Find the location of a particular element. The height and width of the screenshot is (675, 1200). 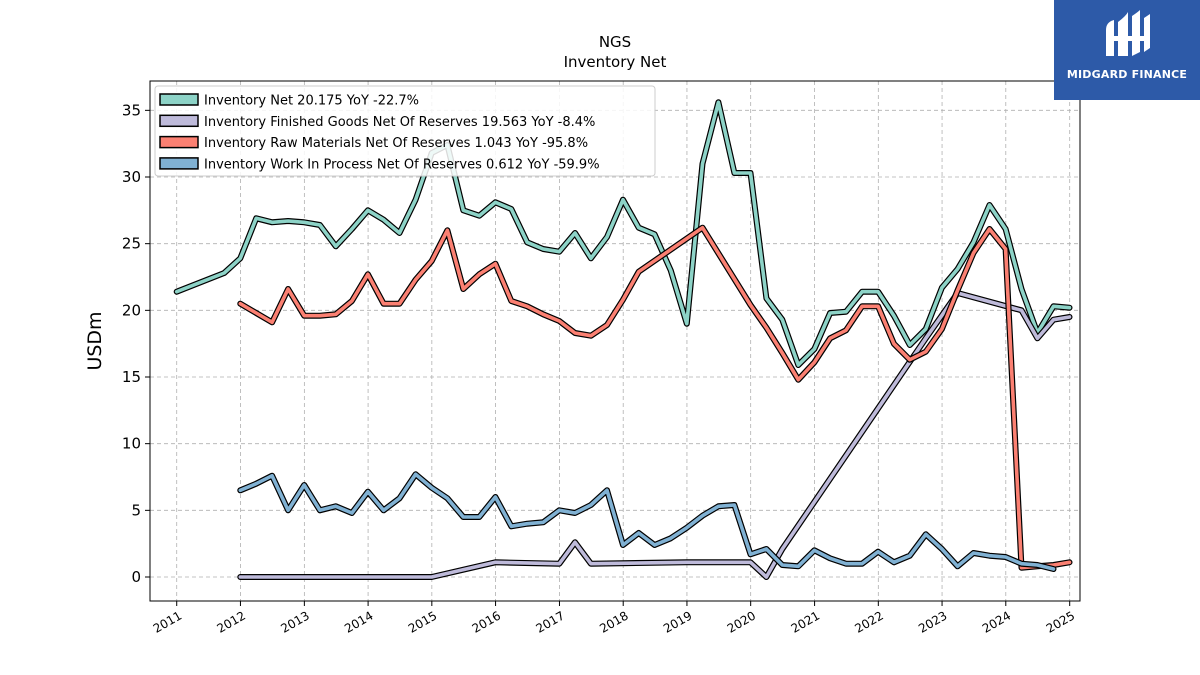

x-tick-label: 2021 is located at coordinates (805, 621).